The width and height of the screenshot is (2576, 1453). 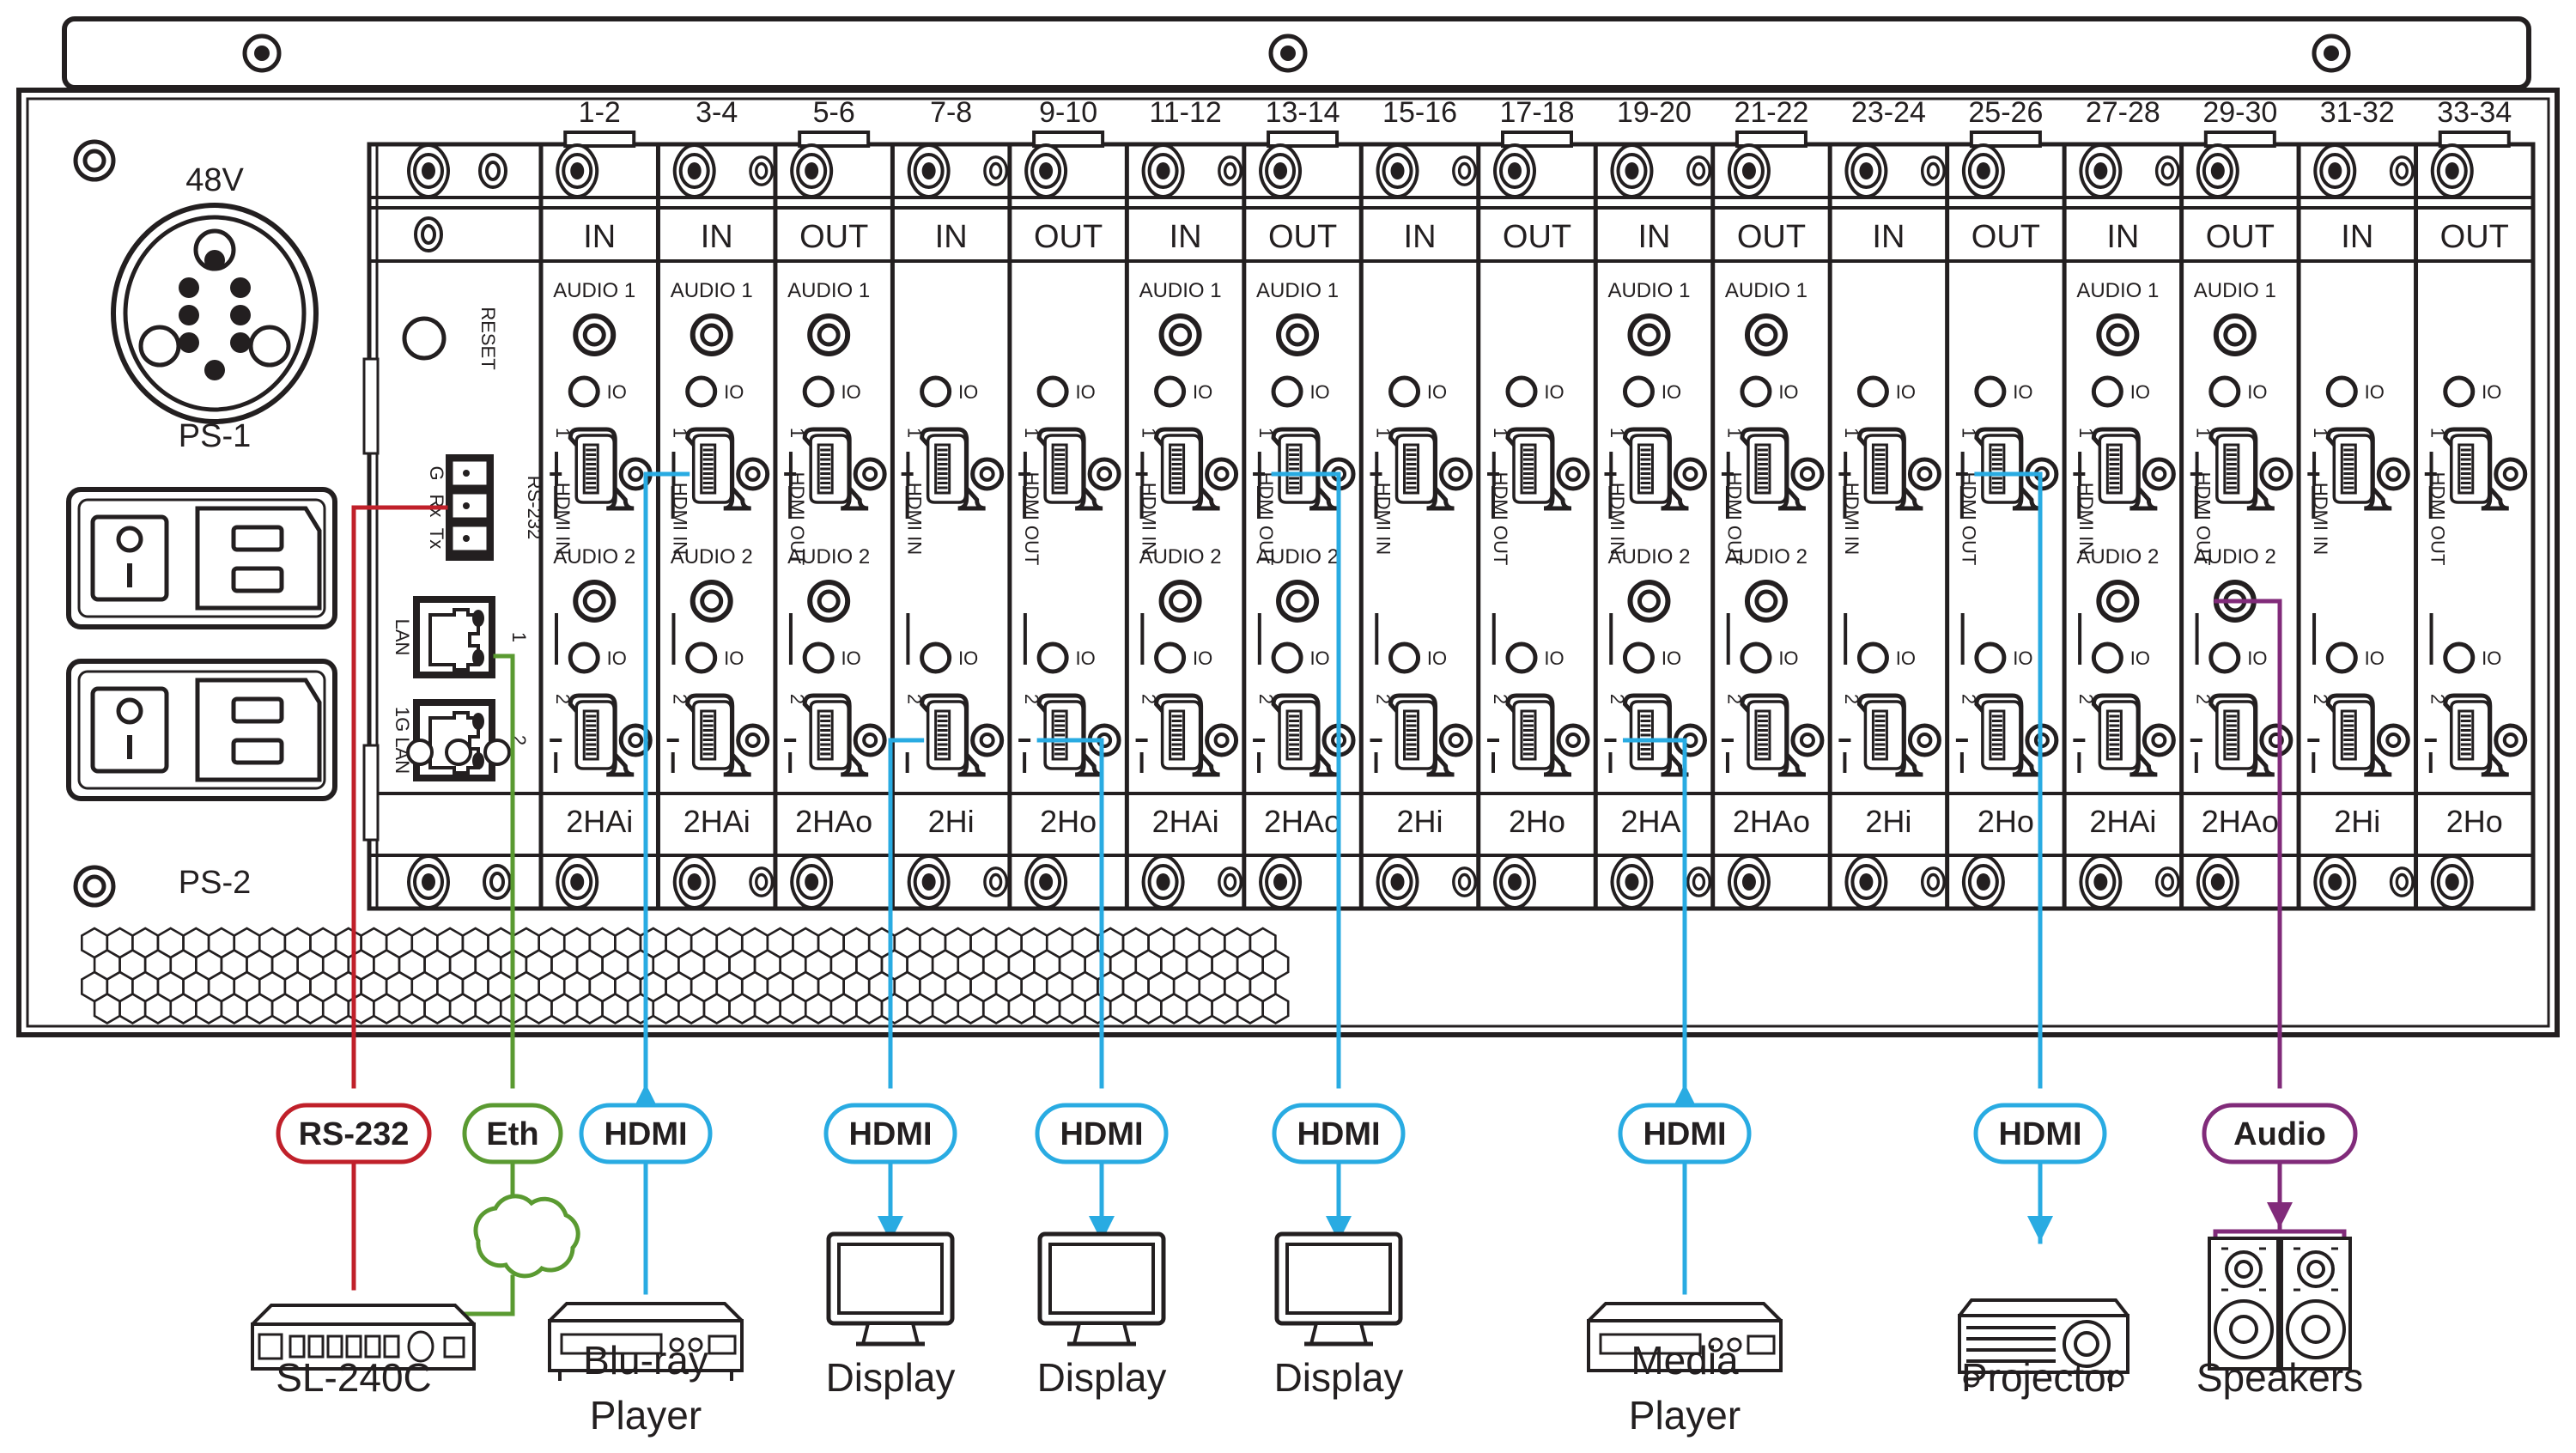 I want to click on hdmi-in-label: HDMI IN, so click(x=1617, y=519).